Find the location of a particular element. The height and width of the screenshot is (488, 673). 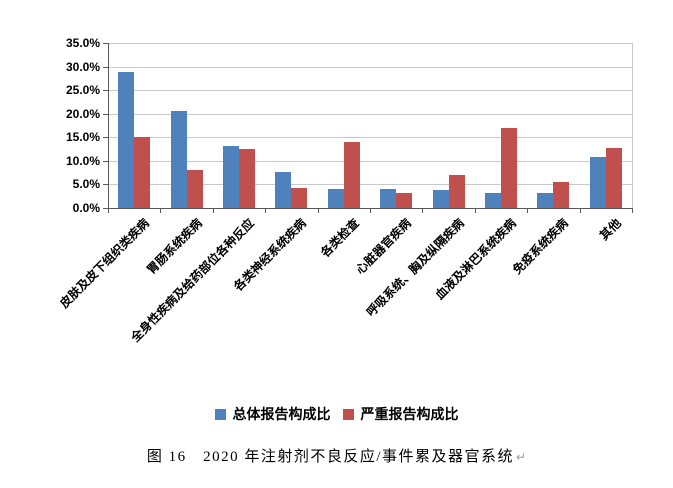

legend-item-serious: 严重报告构成比 is located at coordinates (400, 414).